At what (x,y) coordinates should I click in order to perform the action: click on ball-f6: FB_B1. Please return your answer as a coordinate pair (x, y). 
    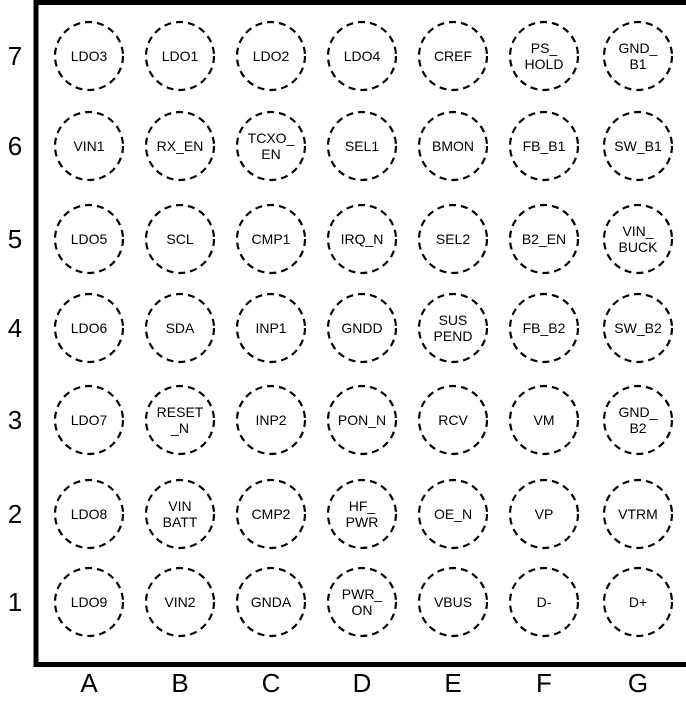
    Looking at the image, I should click on (544, 146).